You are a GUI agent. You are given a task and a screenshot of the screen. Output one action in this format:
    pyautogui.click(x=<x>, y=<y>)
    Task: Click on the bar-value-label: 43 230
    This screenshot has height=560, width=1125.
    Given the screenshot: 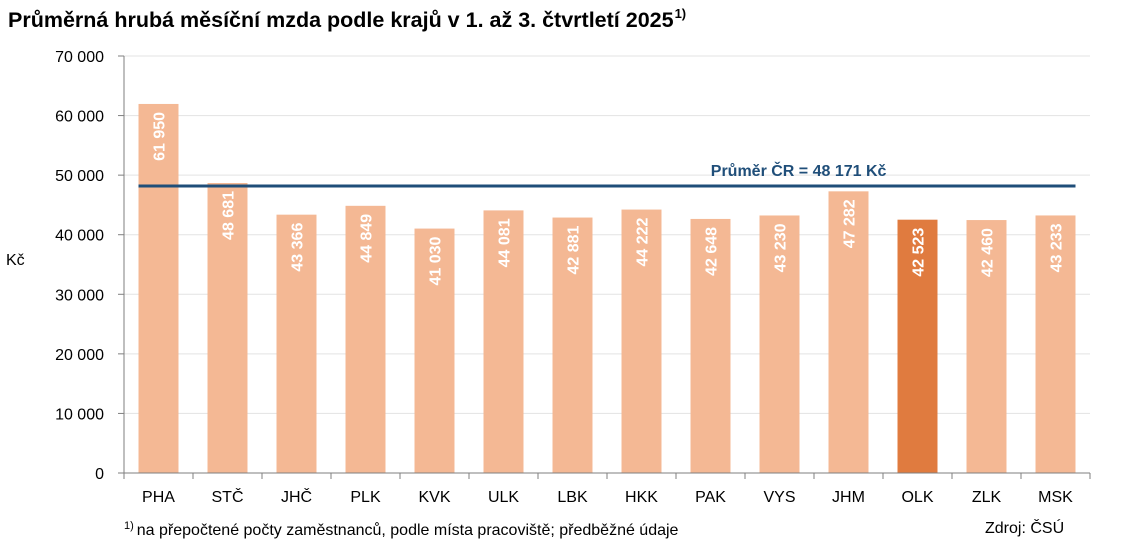 What is the action you would take?
    pyautogui.click(x=781, y=247)
    